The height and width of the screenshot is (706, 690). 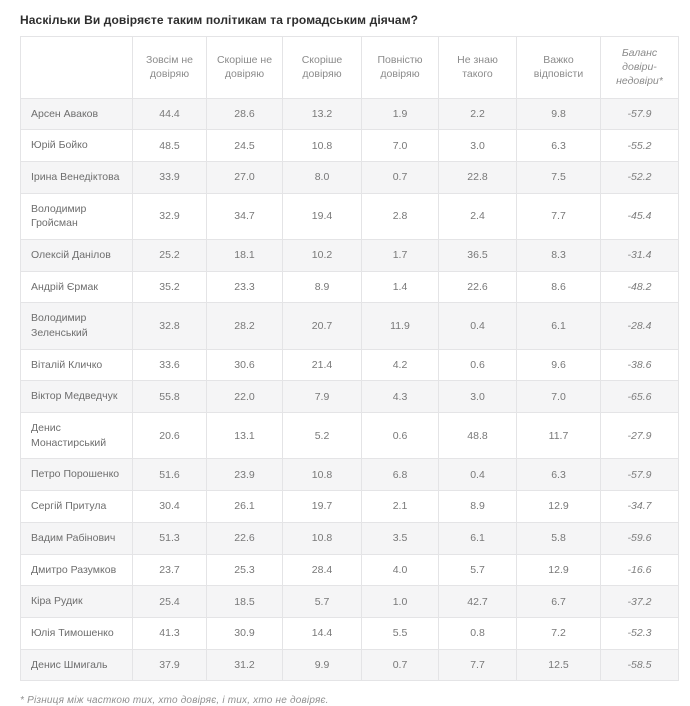 I want to click on percent-value: 36.5, so click(x=477, y=255).